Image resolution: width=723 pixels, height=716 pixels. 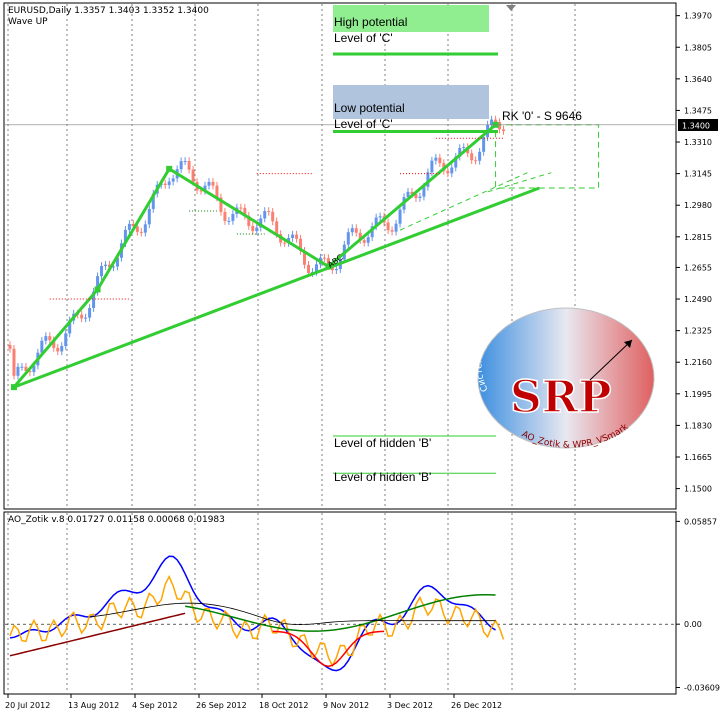 What do you see at coordinates (698, 16) in the screenshot?
I see `price-tick-label: 1.3970` at bounding box center [698, 16].